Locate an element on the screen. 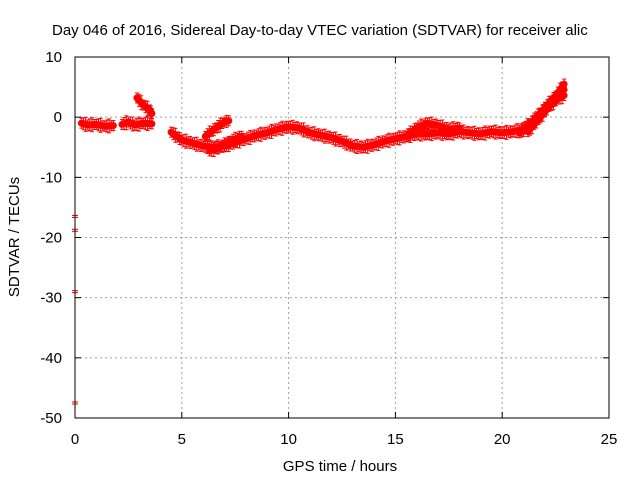 The width and height of the screenshot is (640, 480). y-tick-label: 0 is located at coordinates (58, 117).